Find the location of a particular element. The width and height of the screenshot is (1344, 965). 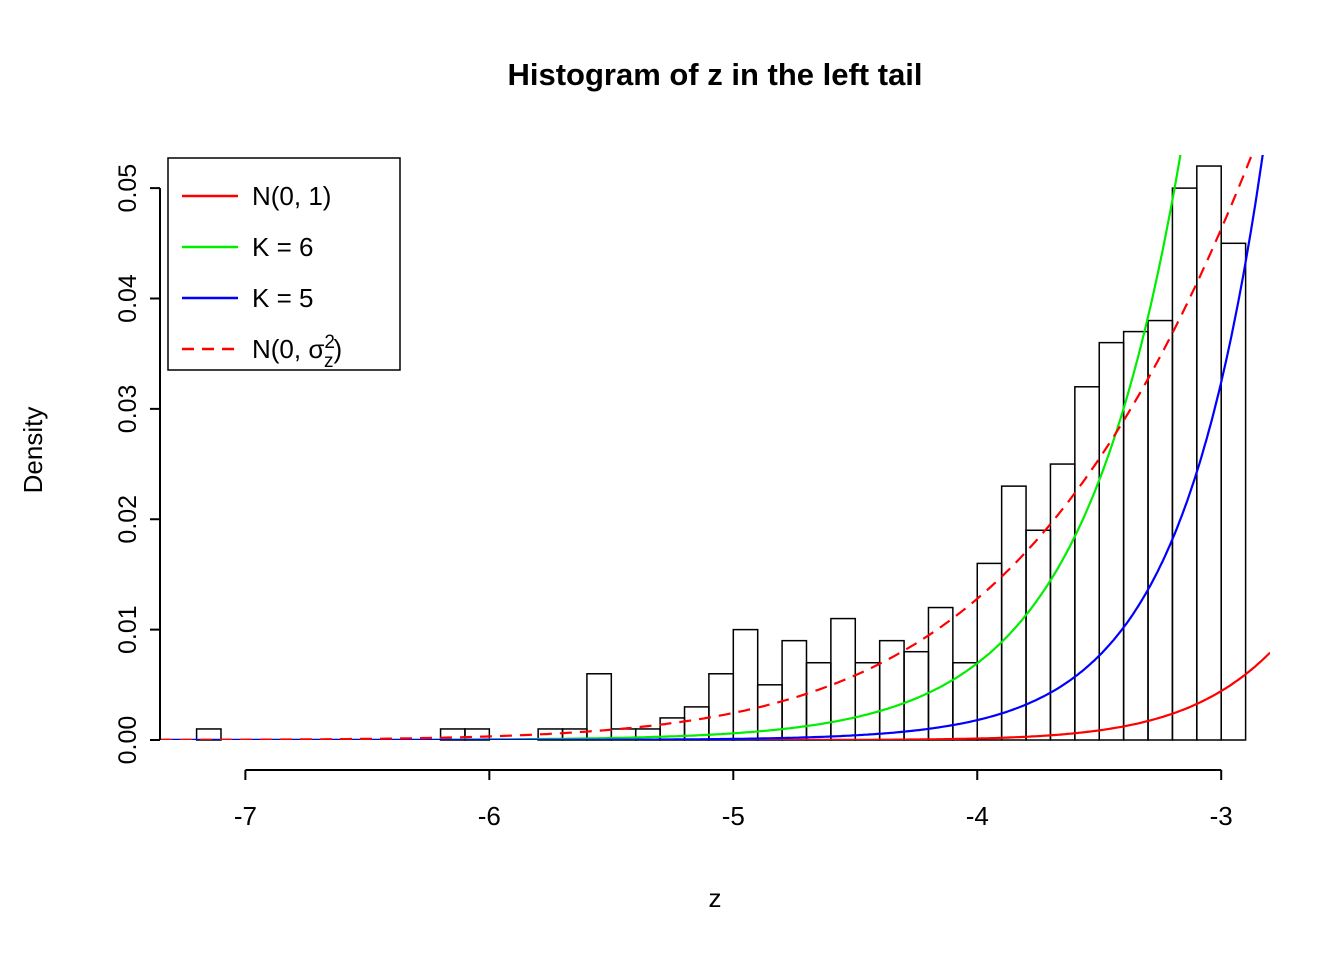

y-tick-label: 0.00 is located at coordinates (128, 740).